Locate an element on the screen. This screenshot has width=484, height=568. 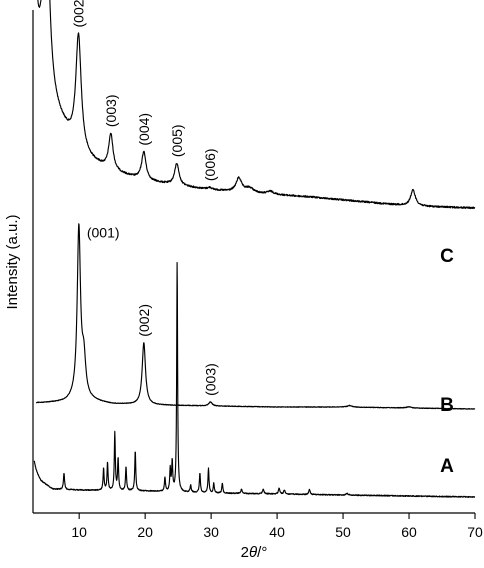
peak-label-C-3: (004) is located at coordinates (144, 129).